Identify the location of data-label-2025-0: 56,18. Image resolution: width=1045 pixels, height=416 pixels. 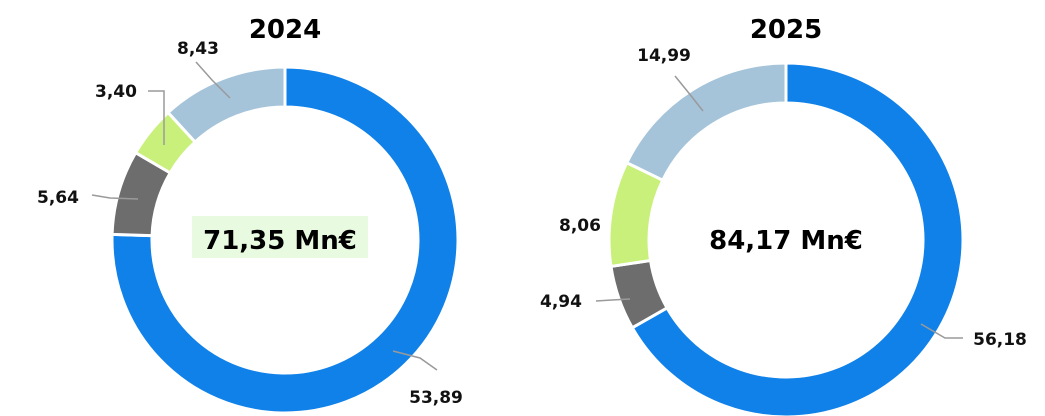
(1000, 340).